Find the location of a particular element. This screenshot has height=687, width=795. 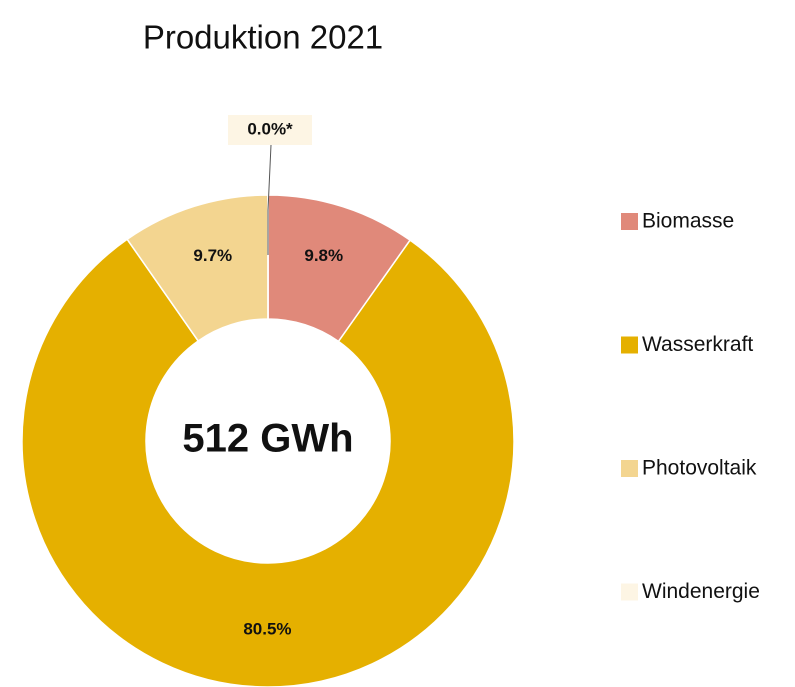

center-label: 512 GWh is located at coordinates (267, 439).